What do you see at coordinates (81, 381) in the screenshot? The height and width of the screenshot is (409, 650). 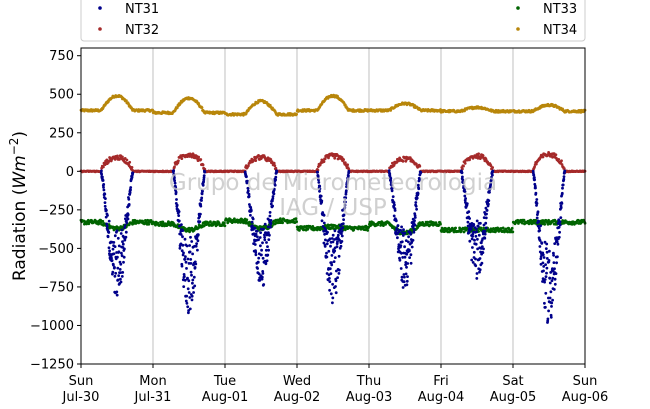 I see `x-tick-day: Sun` at bounding box center [81, 381].